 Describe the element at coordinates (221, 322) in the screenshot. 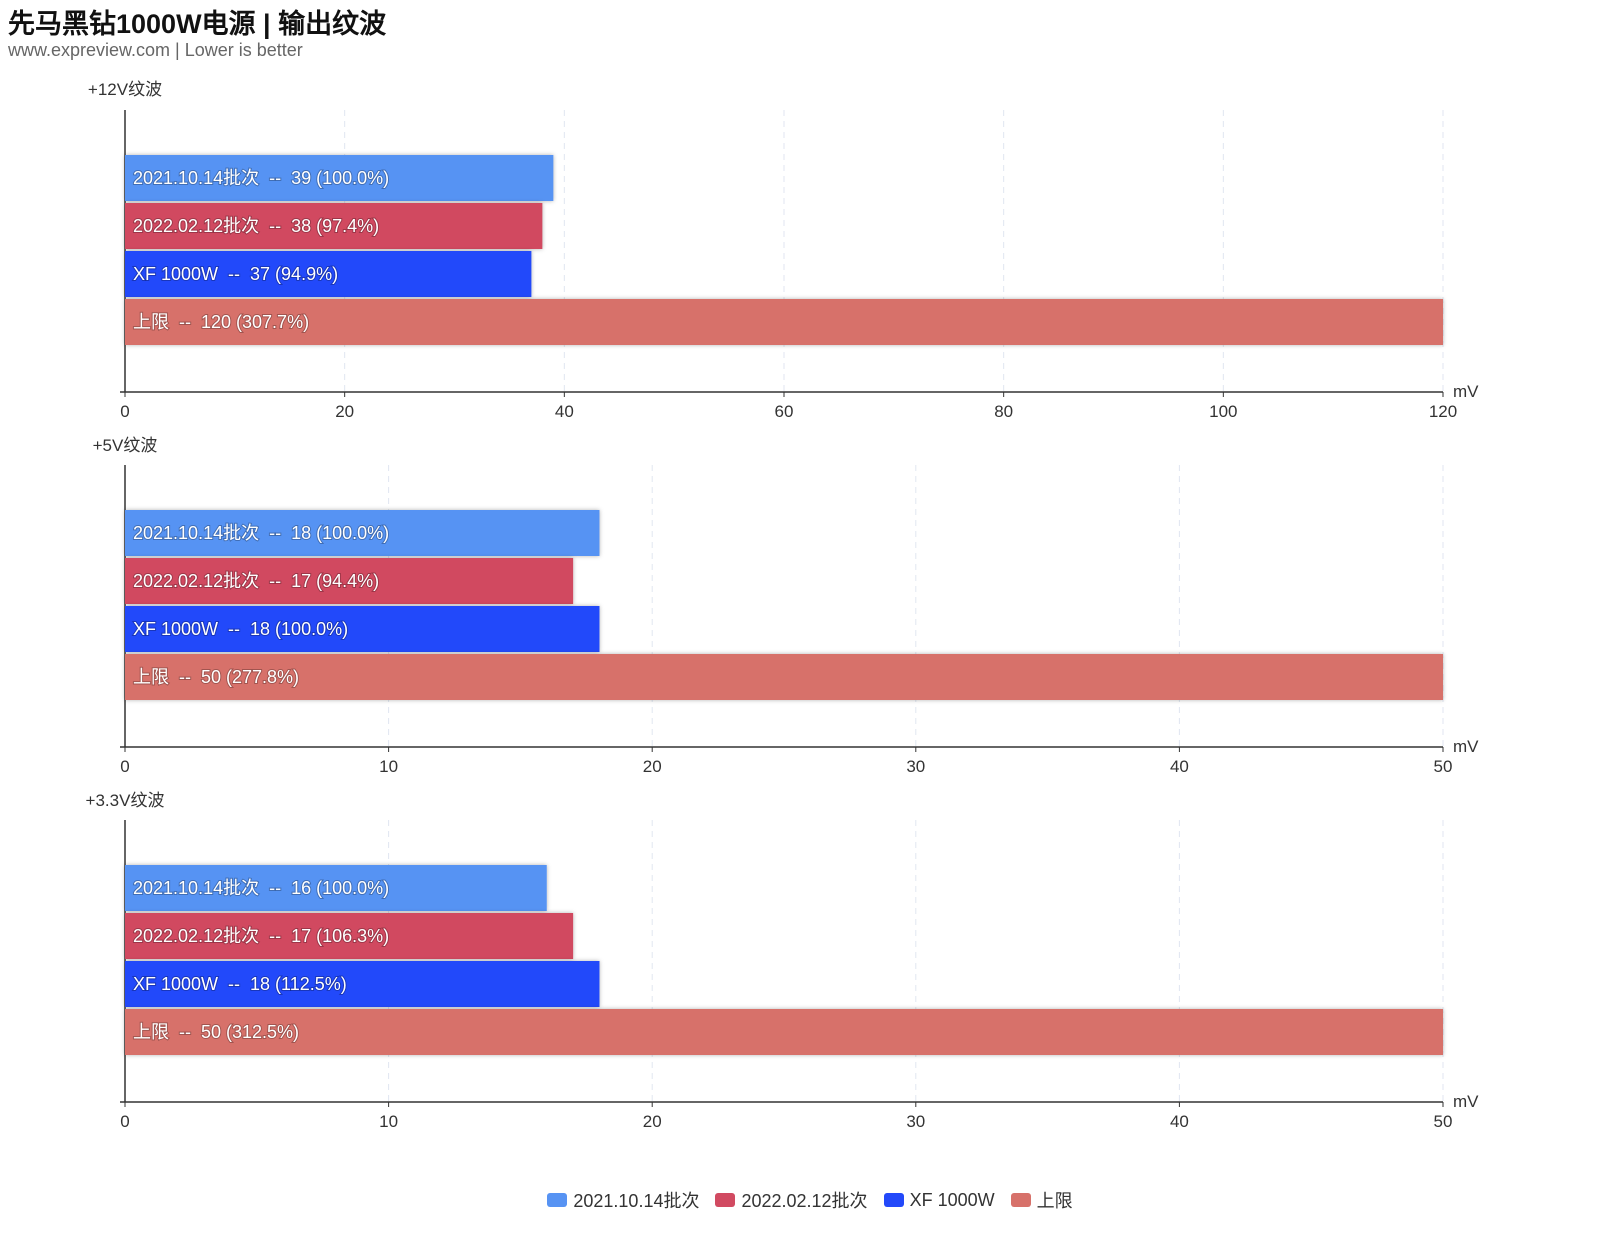

I see `bar-label: 上限 -- 120 (307.7%)` at that location.